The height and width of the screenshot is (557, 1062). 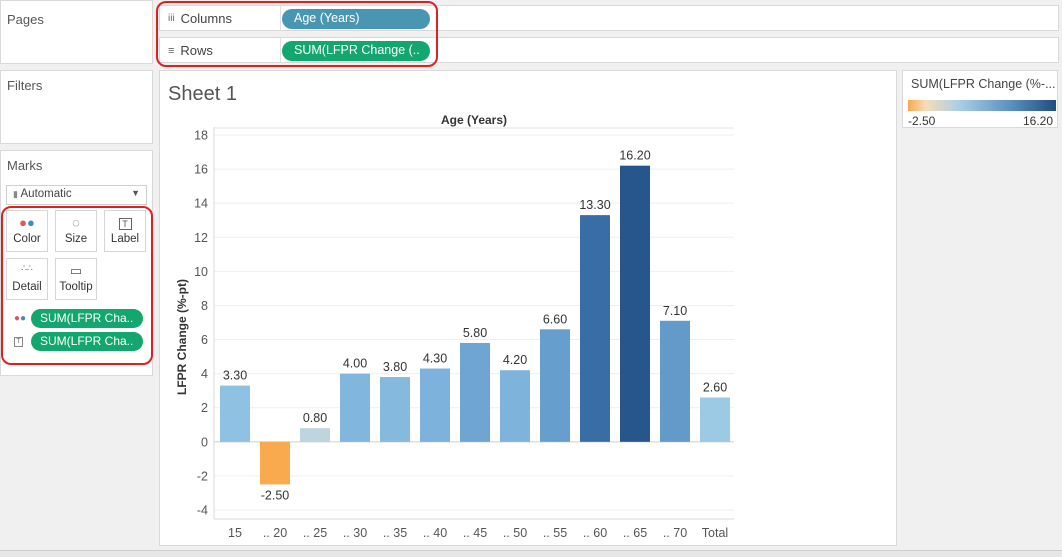 I want to click on legend-max-value: 16.20, so click(x=1037, y=121).